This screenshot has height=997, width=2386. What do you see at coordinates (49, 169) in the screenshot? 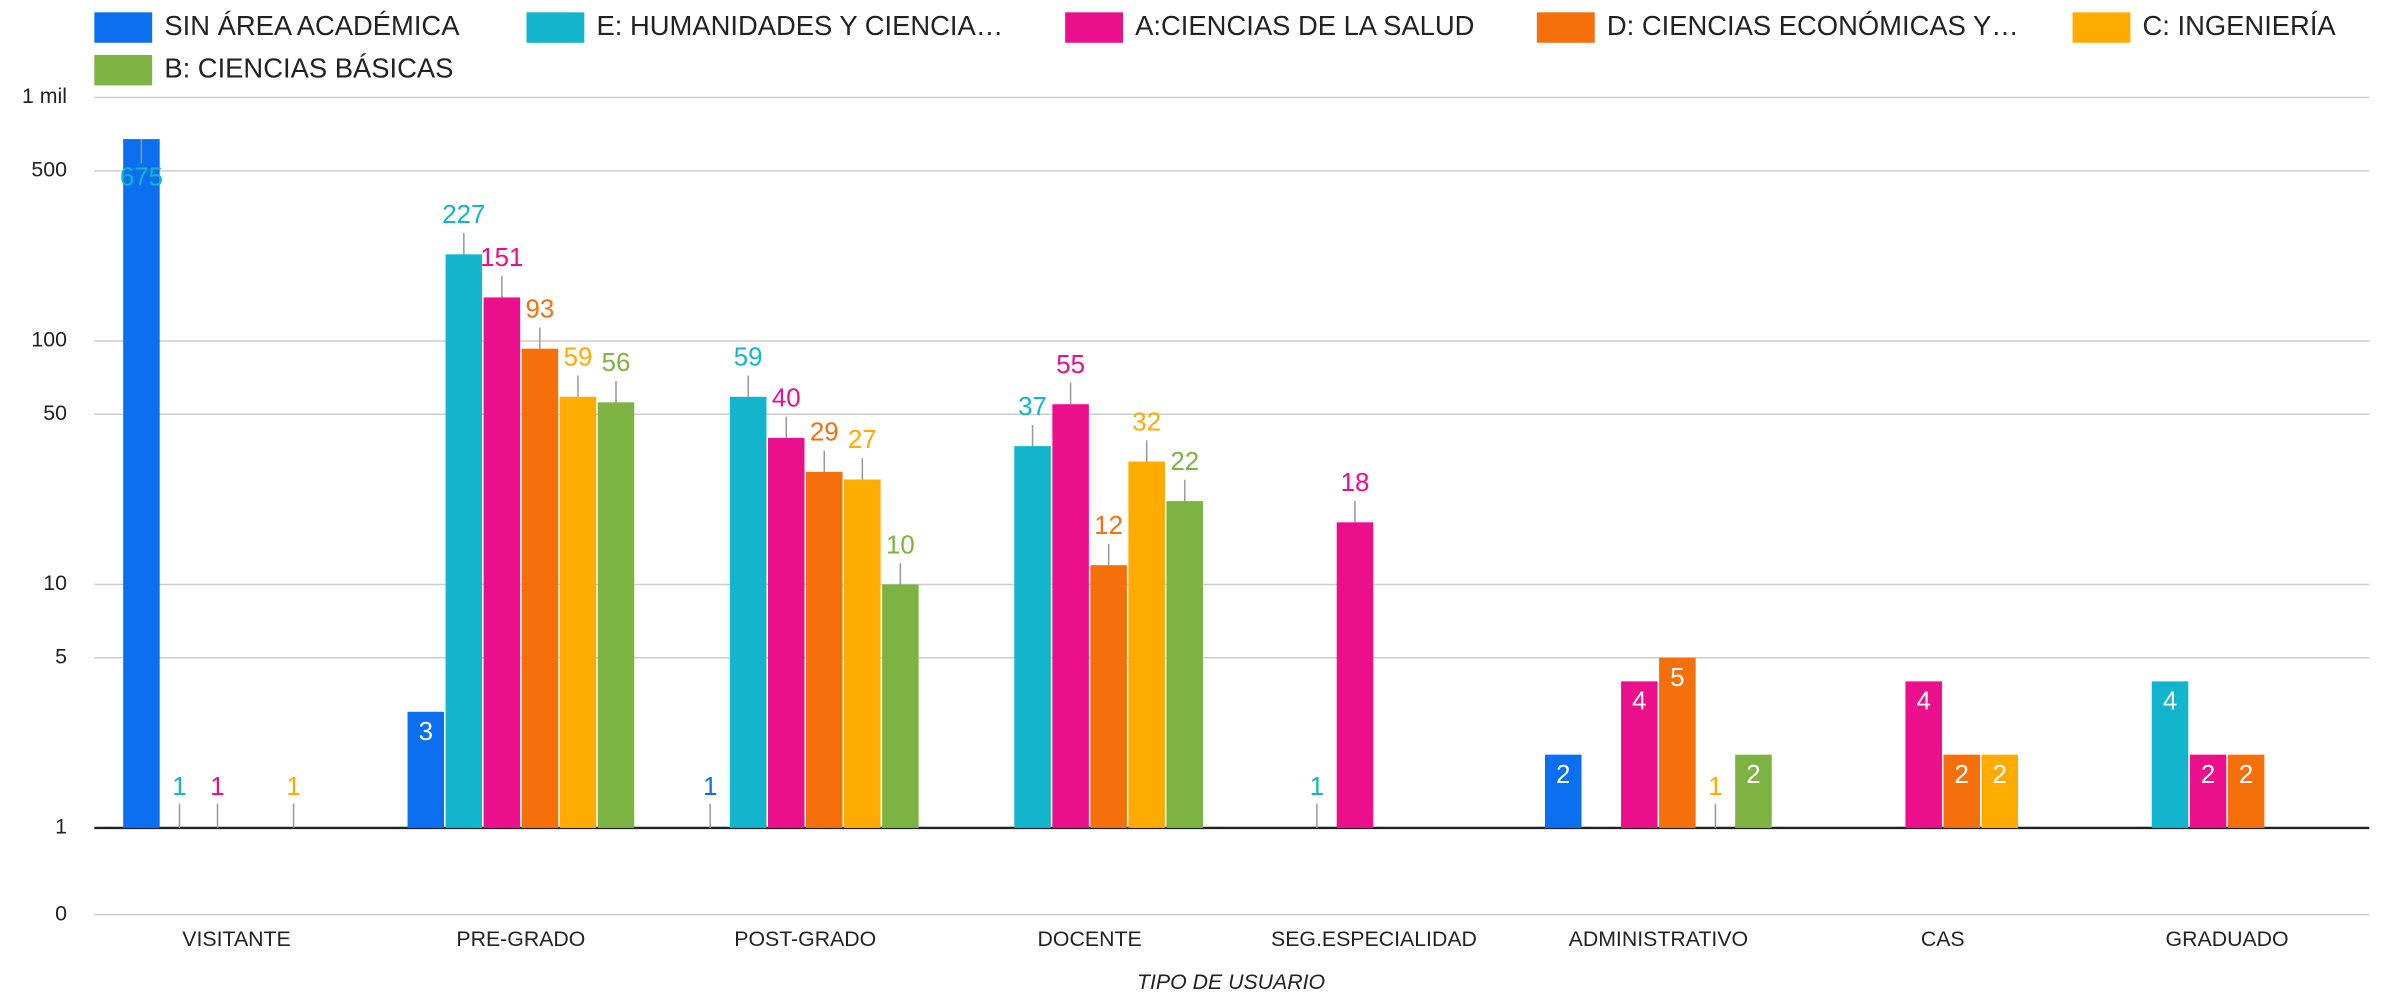
I see `y-tick-label: 500` at bounding box center [49, 169].